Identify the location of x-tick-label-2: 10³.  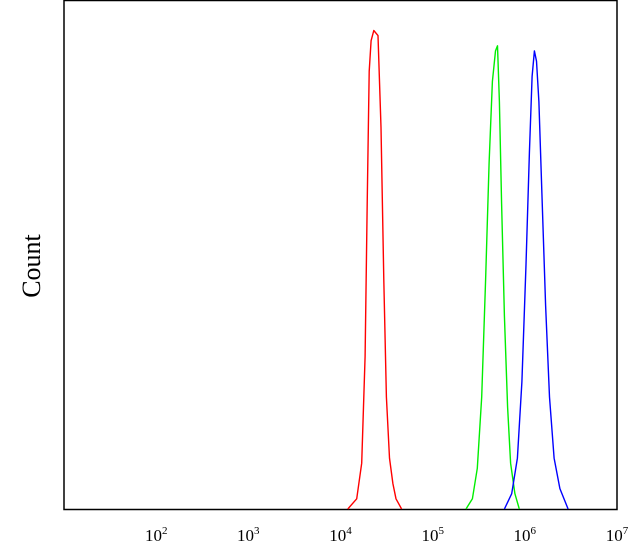
(248, 535).